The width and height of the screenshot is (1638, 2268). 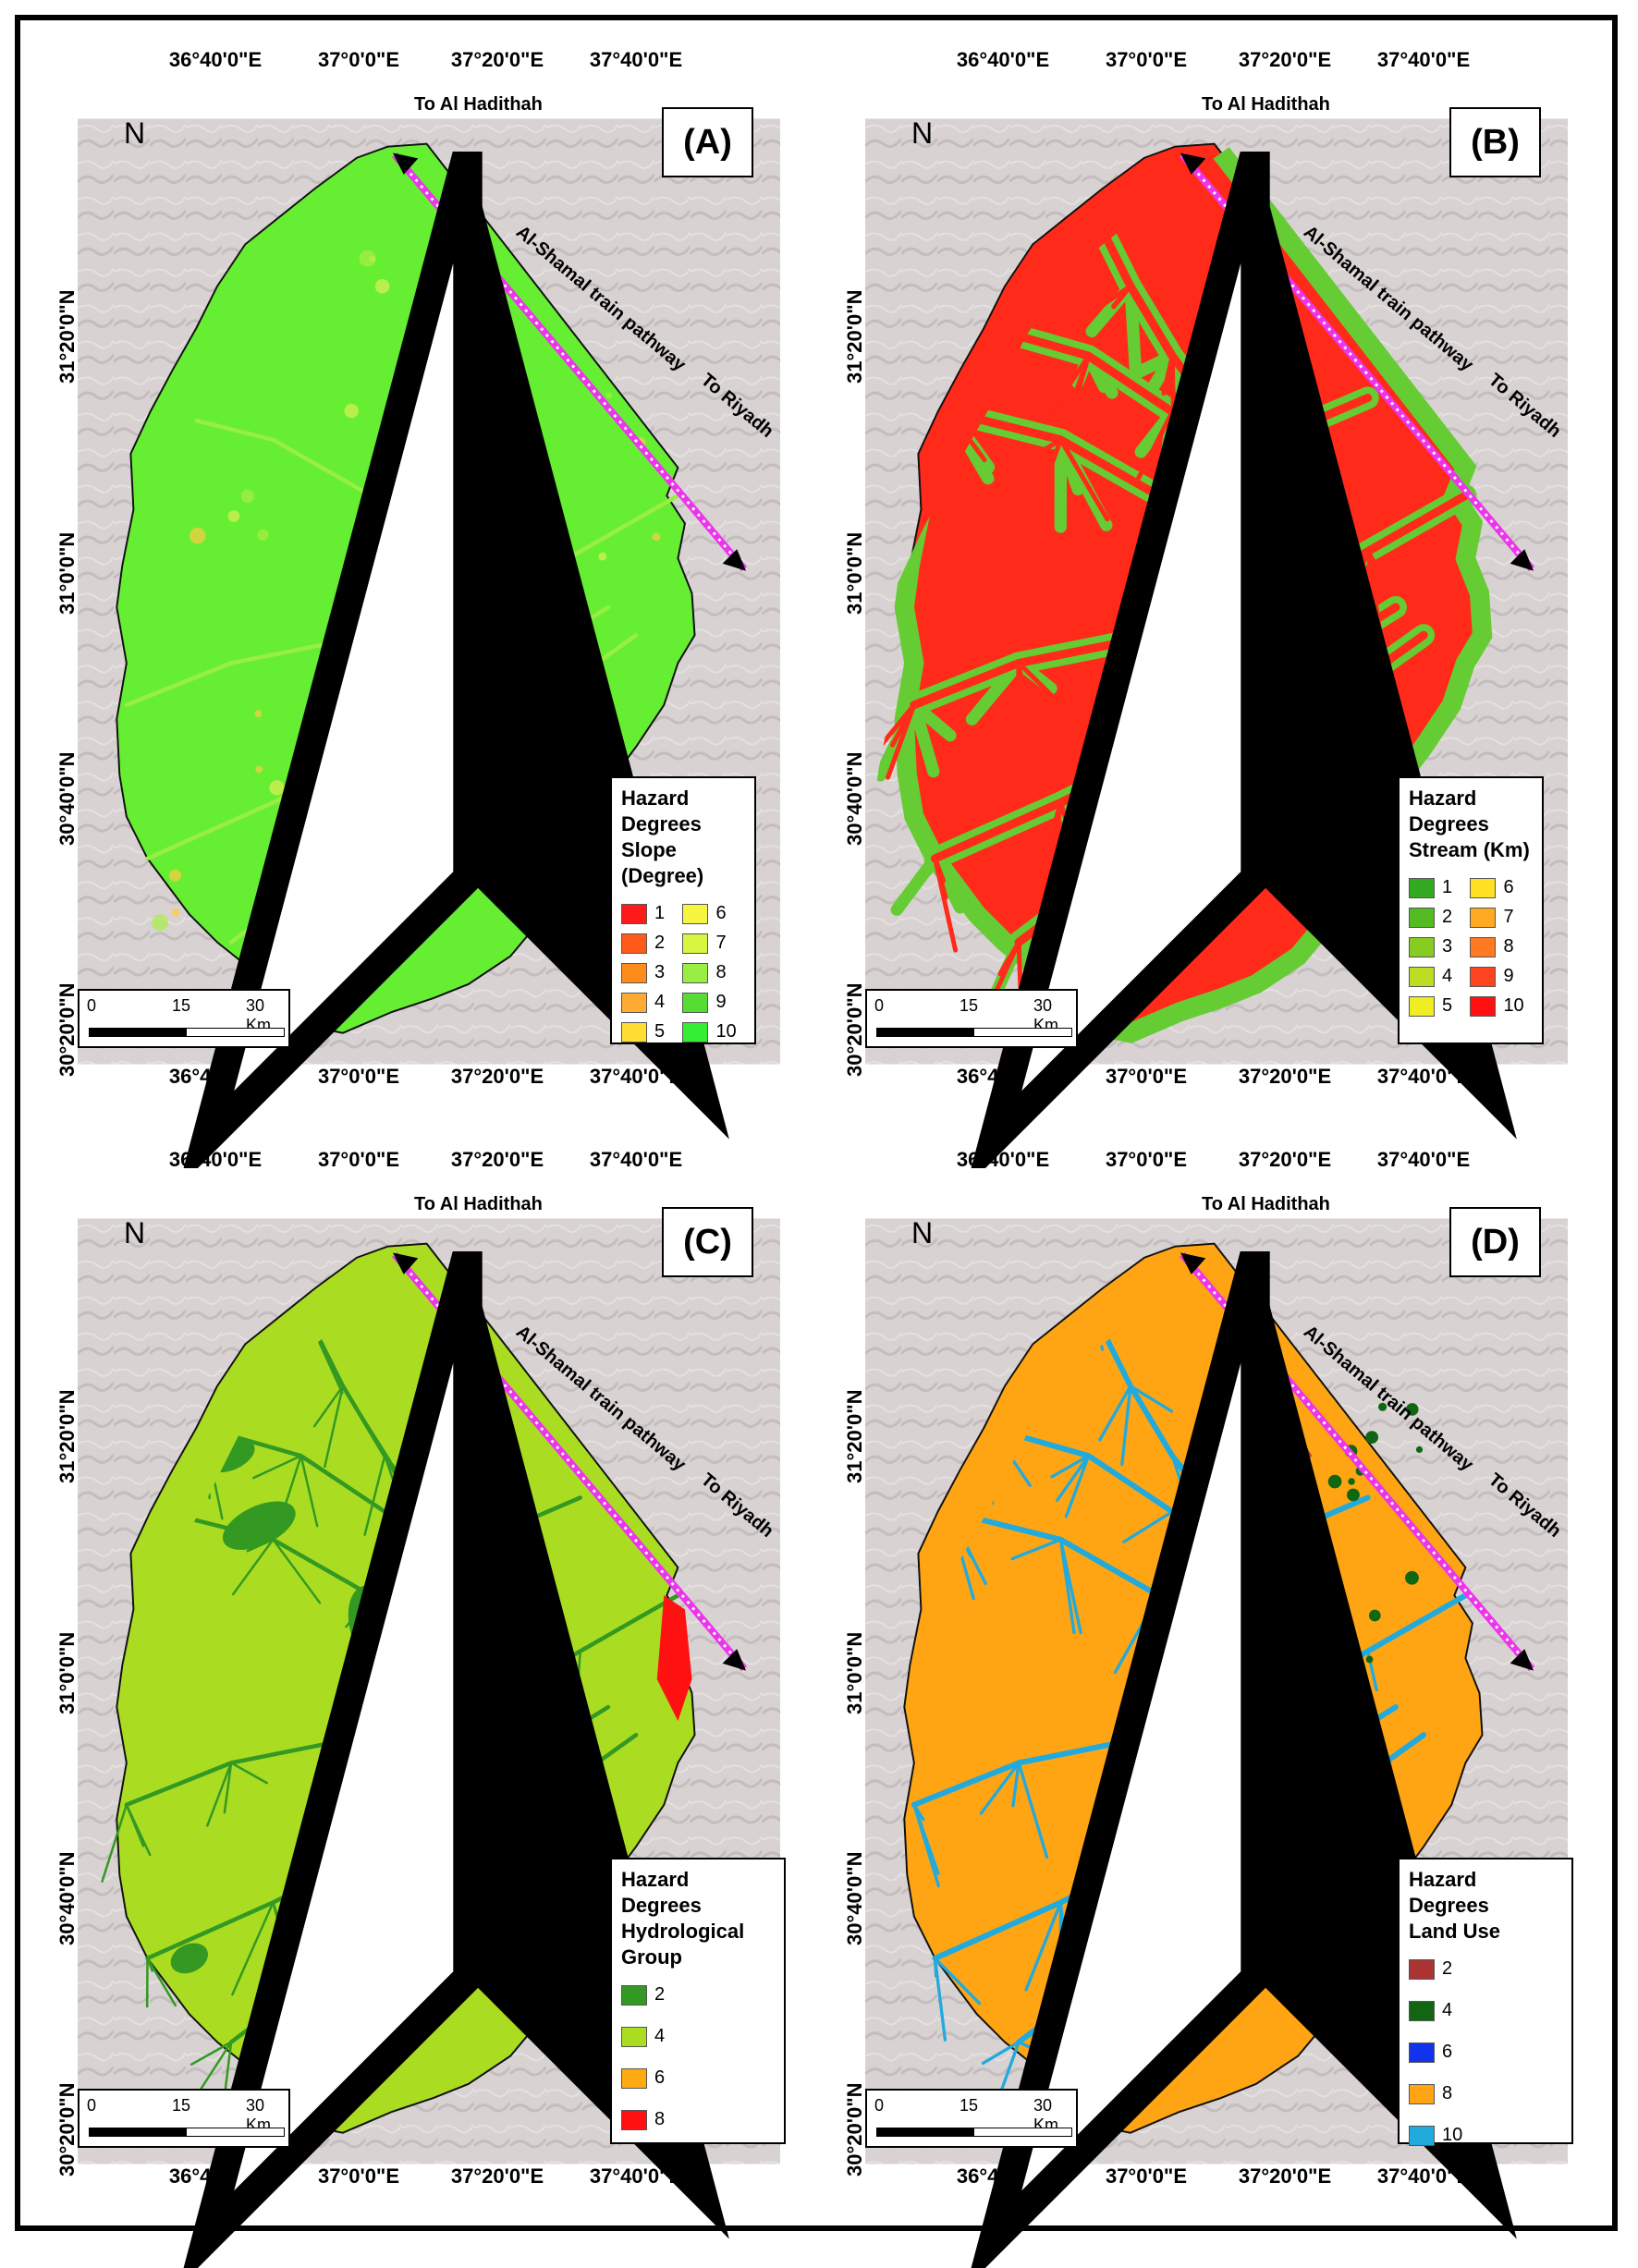 What do you see at coordinates (698, 1944) in the screenshot?
I see `legend-subtitle: Hydrological Group` at bounding box center [698, 1944].